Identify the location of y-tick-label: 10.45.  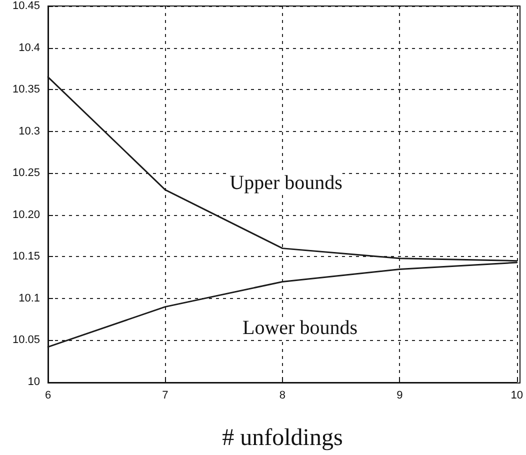
(26, 6).